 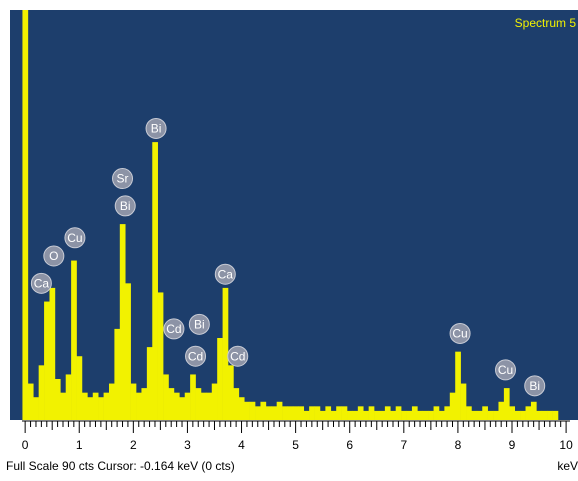 What do you see at coordinates (25, 445) in the screenshot?
I see `x-tick-label: 0` at bounding box center [25, 445].